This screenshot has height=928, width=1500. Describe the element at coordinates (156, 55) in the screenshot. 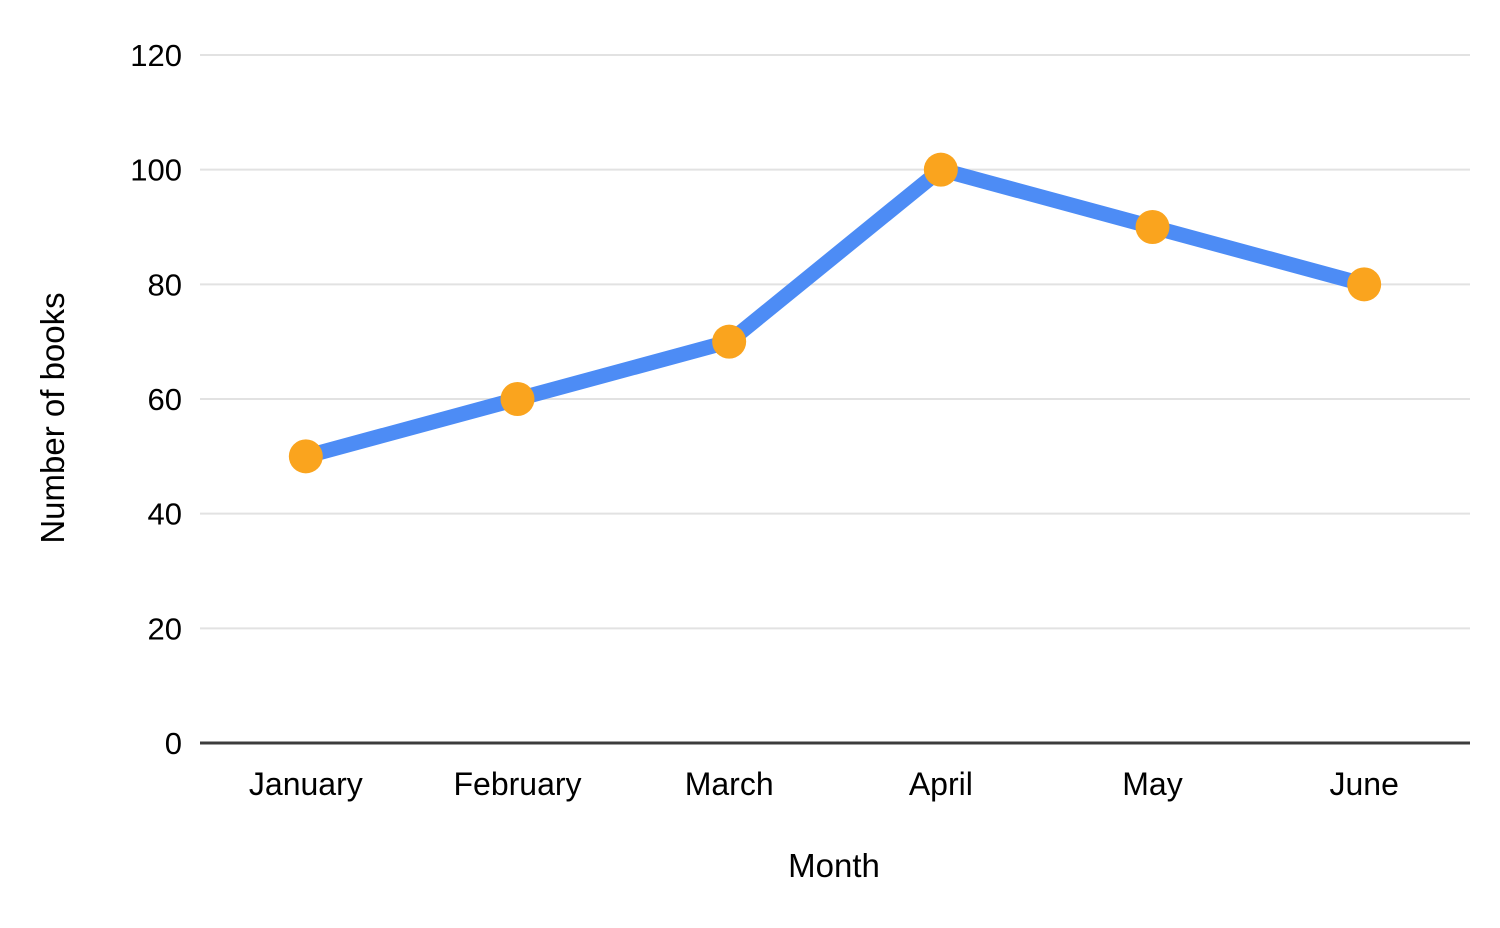

I see `y-tick-label: 120` at that location.